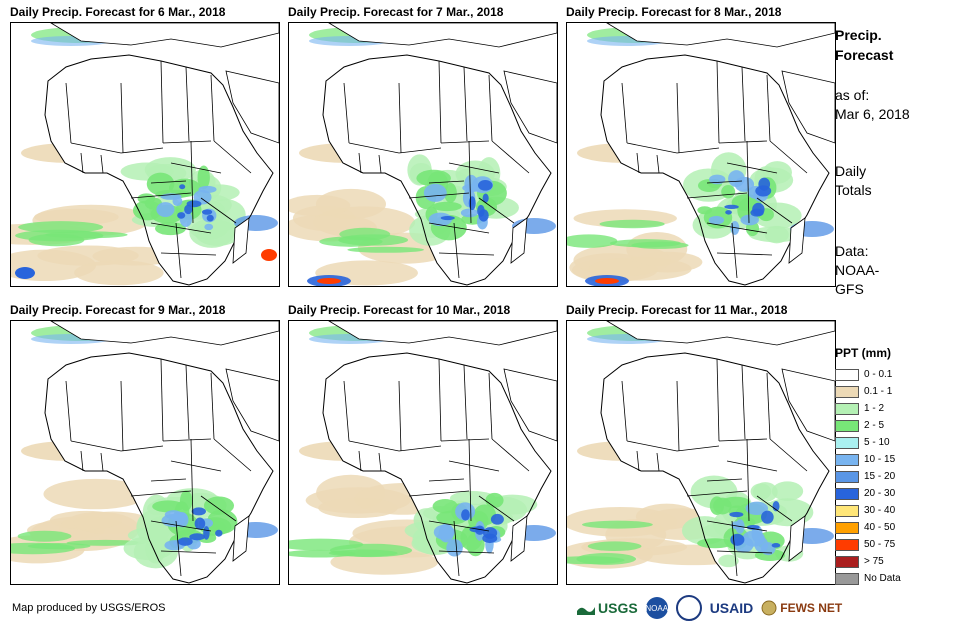 The image size is (967, 626). I want to click on legend-item: 0 - 0.1, so click(868, 374).